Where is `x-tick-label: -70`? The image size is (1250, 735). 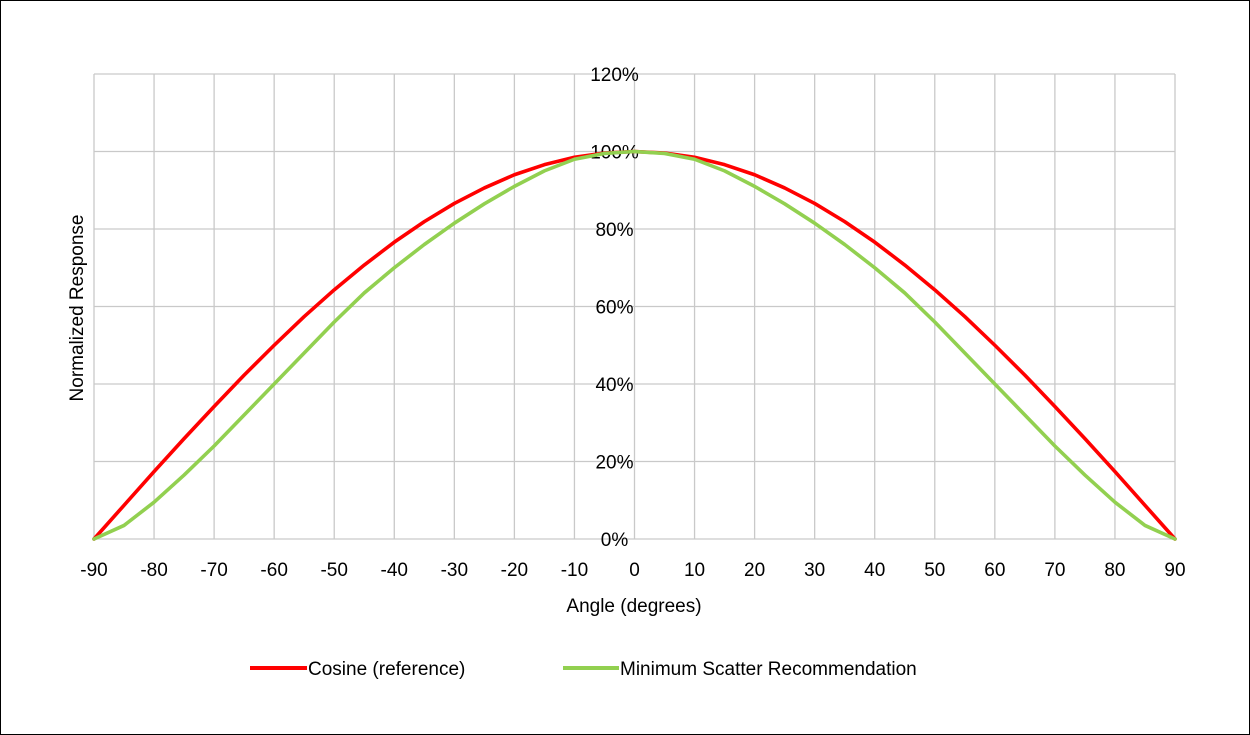 x-tick-label: -70 is located at coordinates (213, 570).